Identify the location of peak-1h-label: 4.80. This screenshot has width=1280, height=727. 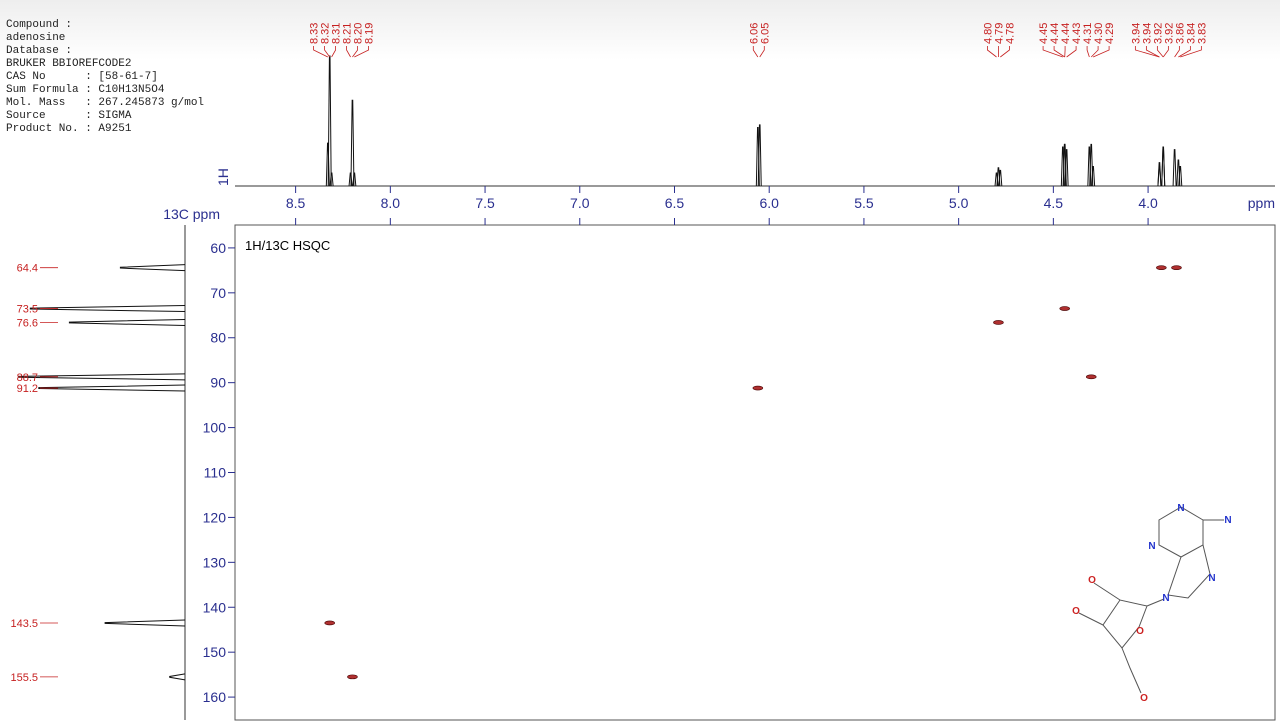
(988, 33).